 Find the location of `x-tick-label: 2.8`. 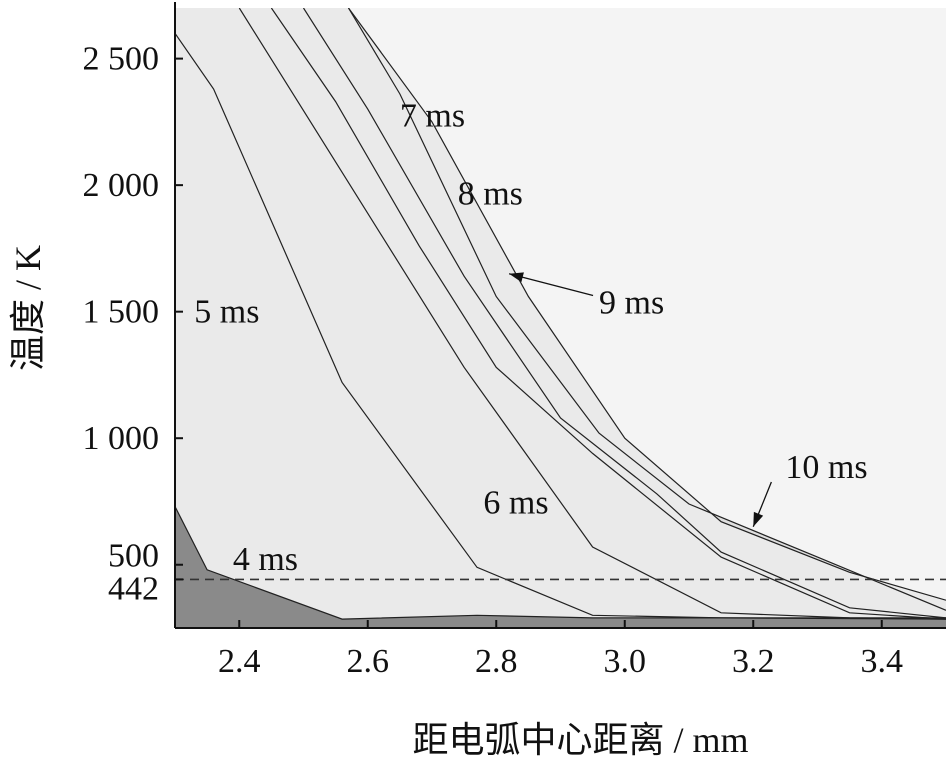

x-tick-label: 2.8 is located at coordinates (496, 661).